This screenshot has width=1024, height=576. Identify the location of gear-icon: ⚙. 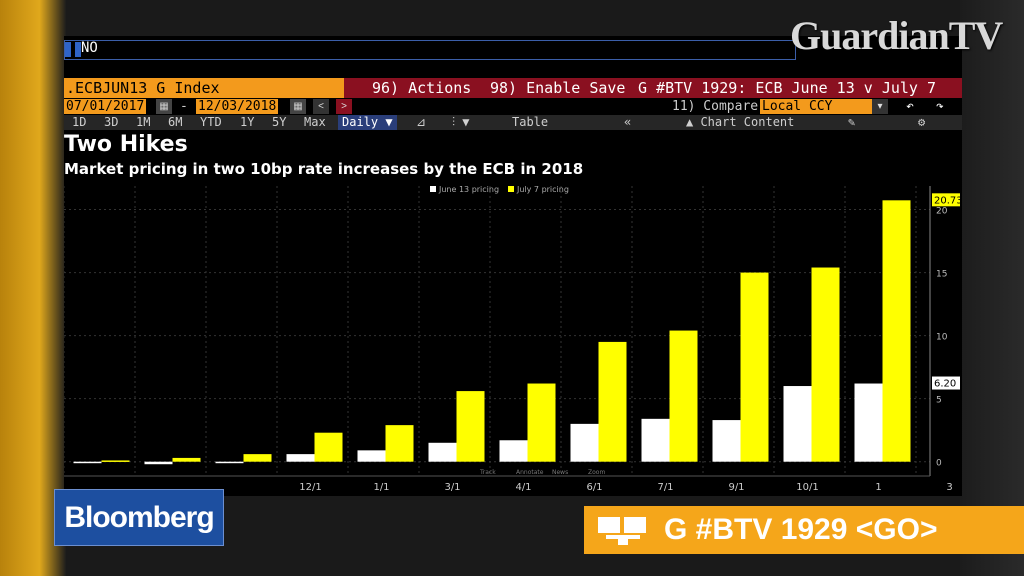
(922, 122).